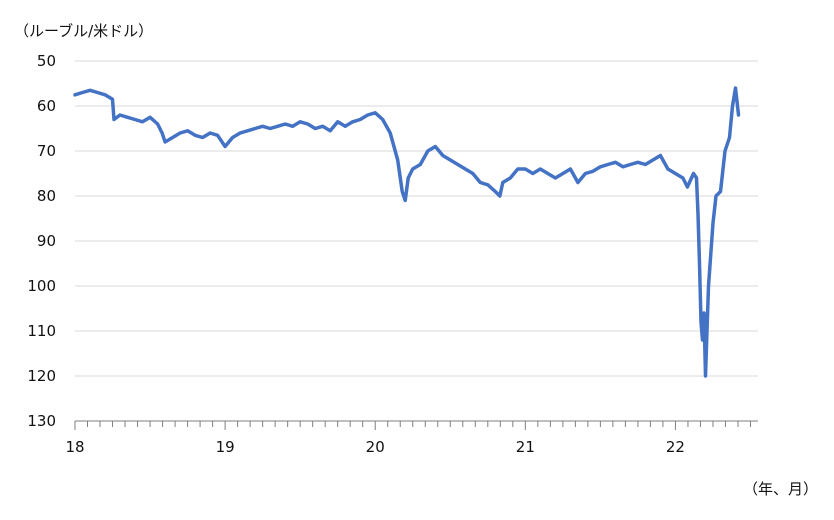  I want to click on y-axis: 50 60 70 80 90 100 110 120 130, so click(41, 241).